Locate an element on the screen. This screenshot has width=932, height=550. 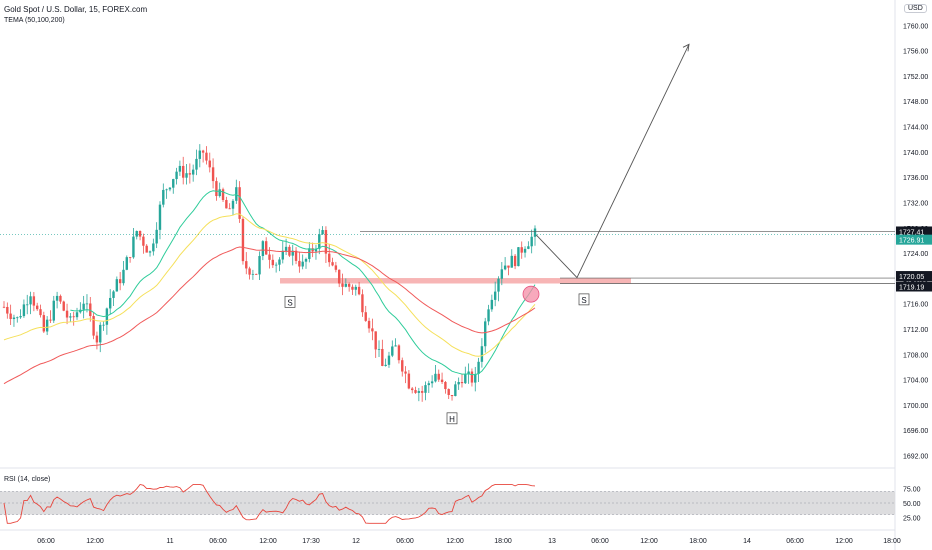
price-label-box is located at coordinates (914, 286).